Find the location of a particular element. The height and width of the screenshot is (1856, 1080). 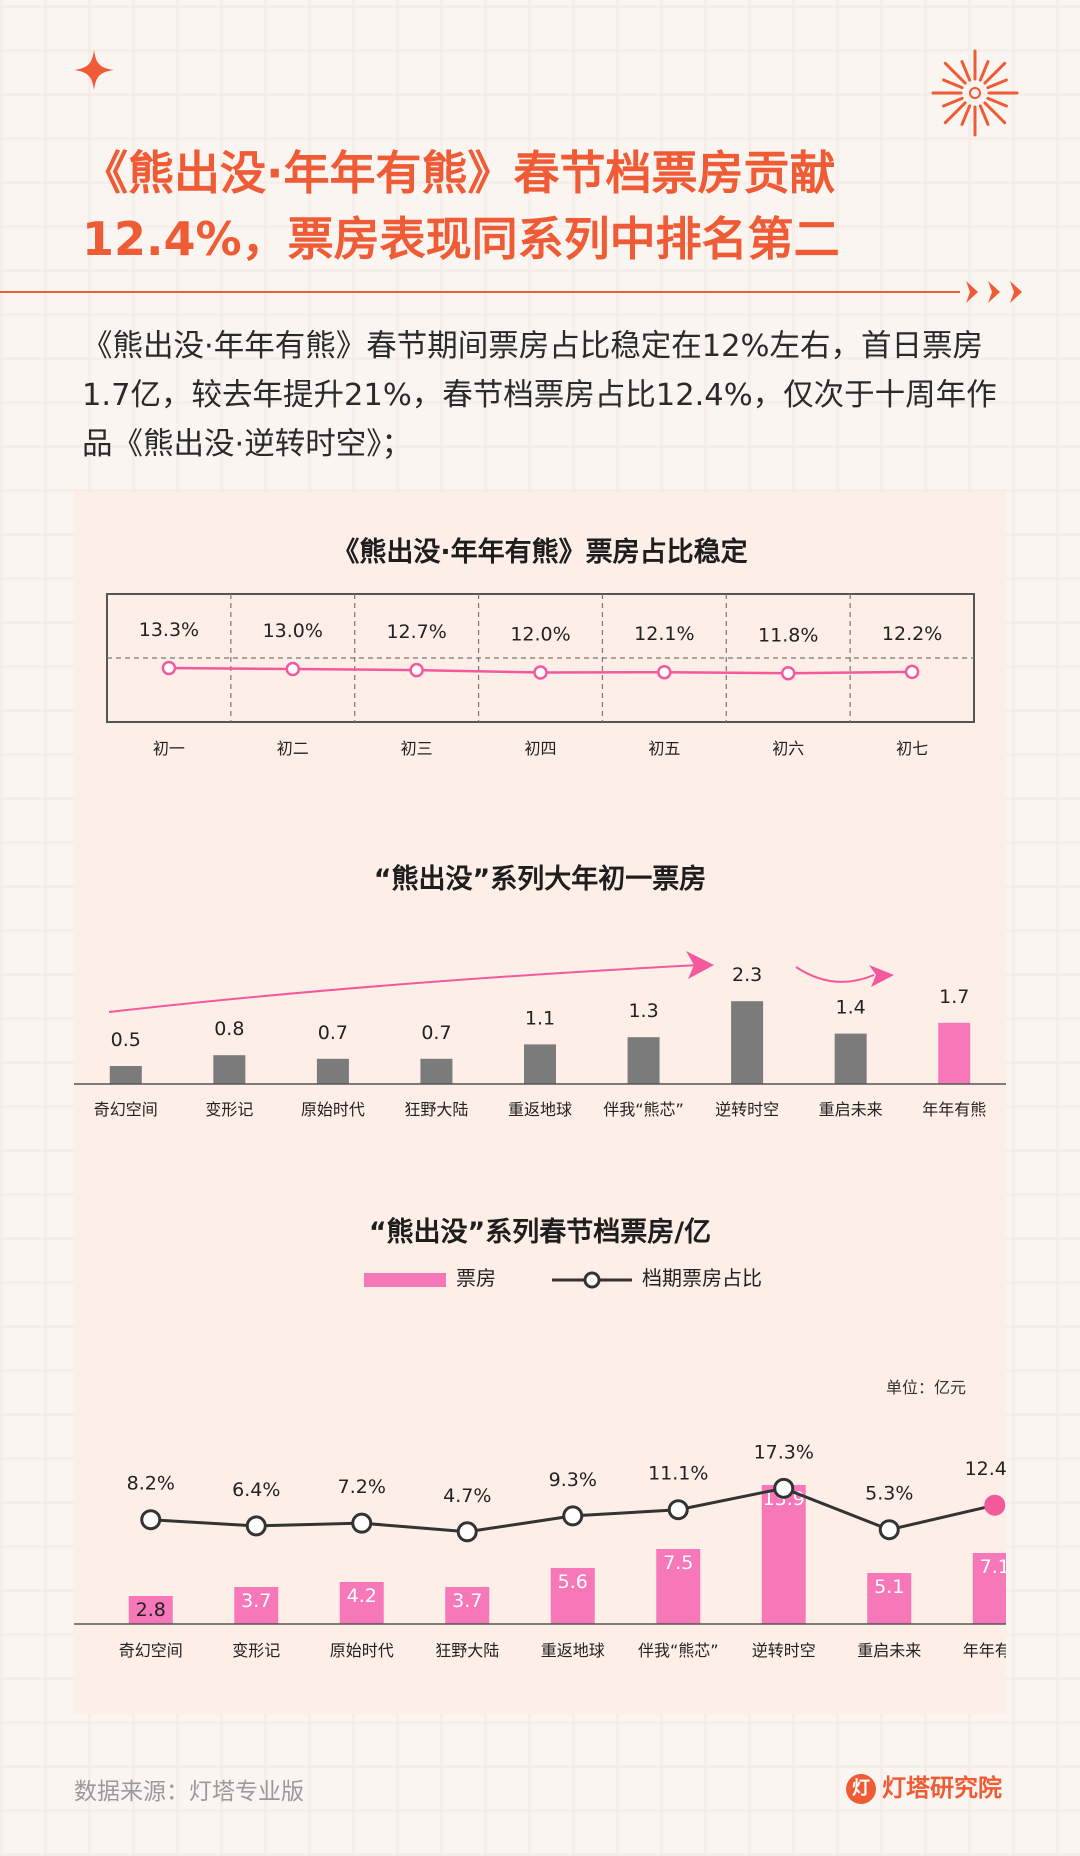

chart2-data-label: 0.8 is located at coordinates (229, 1029).